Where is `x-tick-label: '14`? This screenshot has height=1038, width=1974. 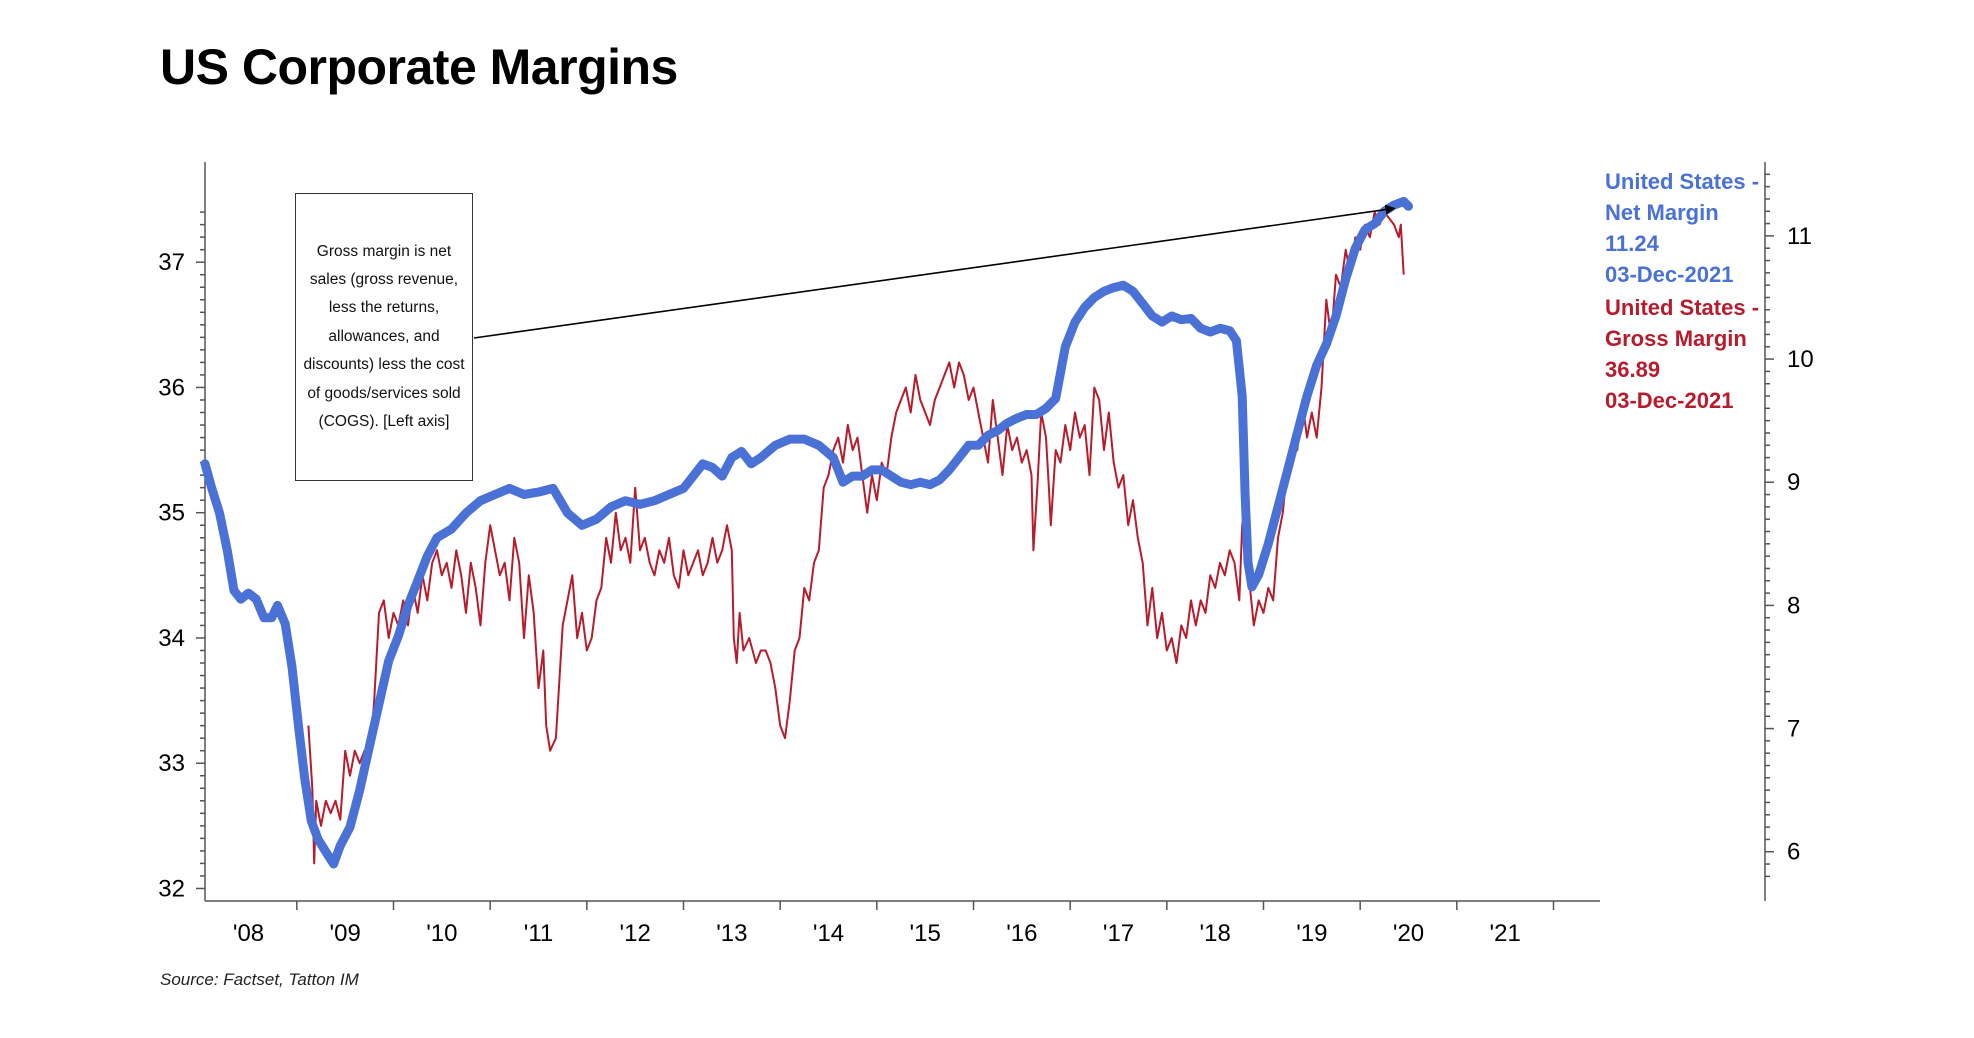
x-tick-label: '14 is located at coordinates (828, 933).